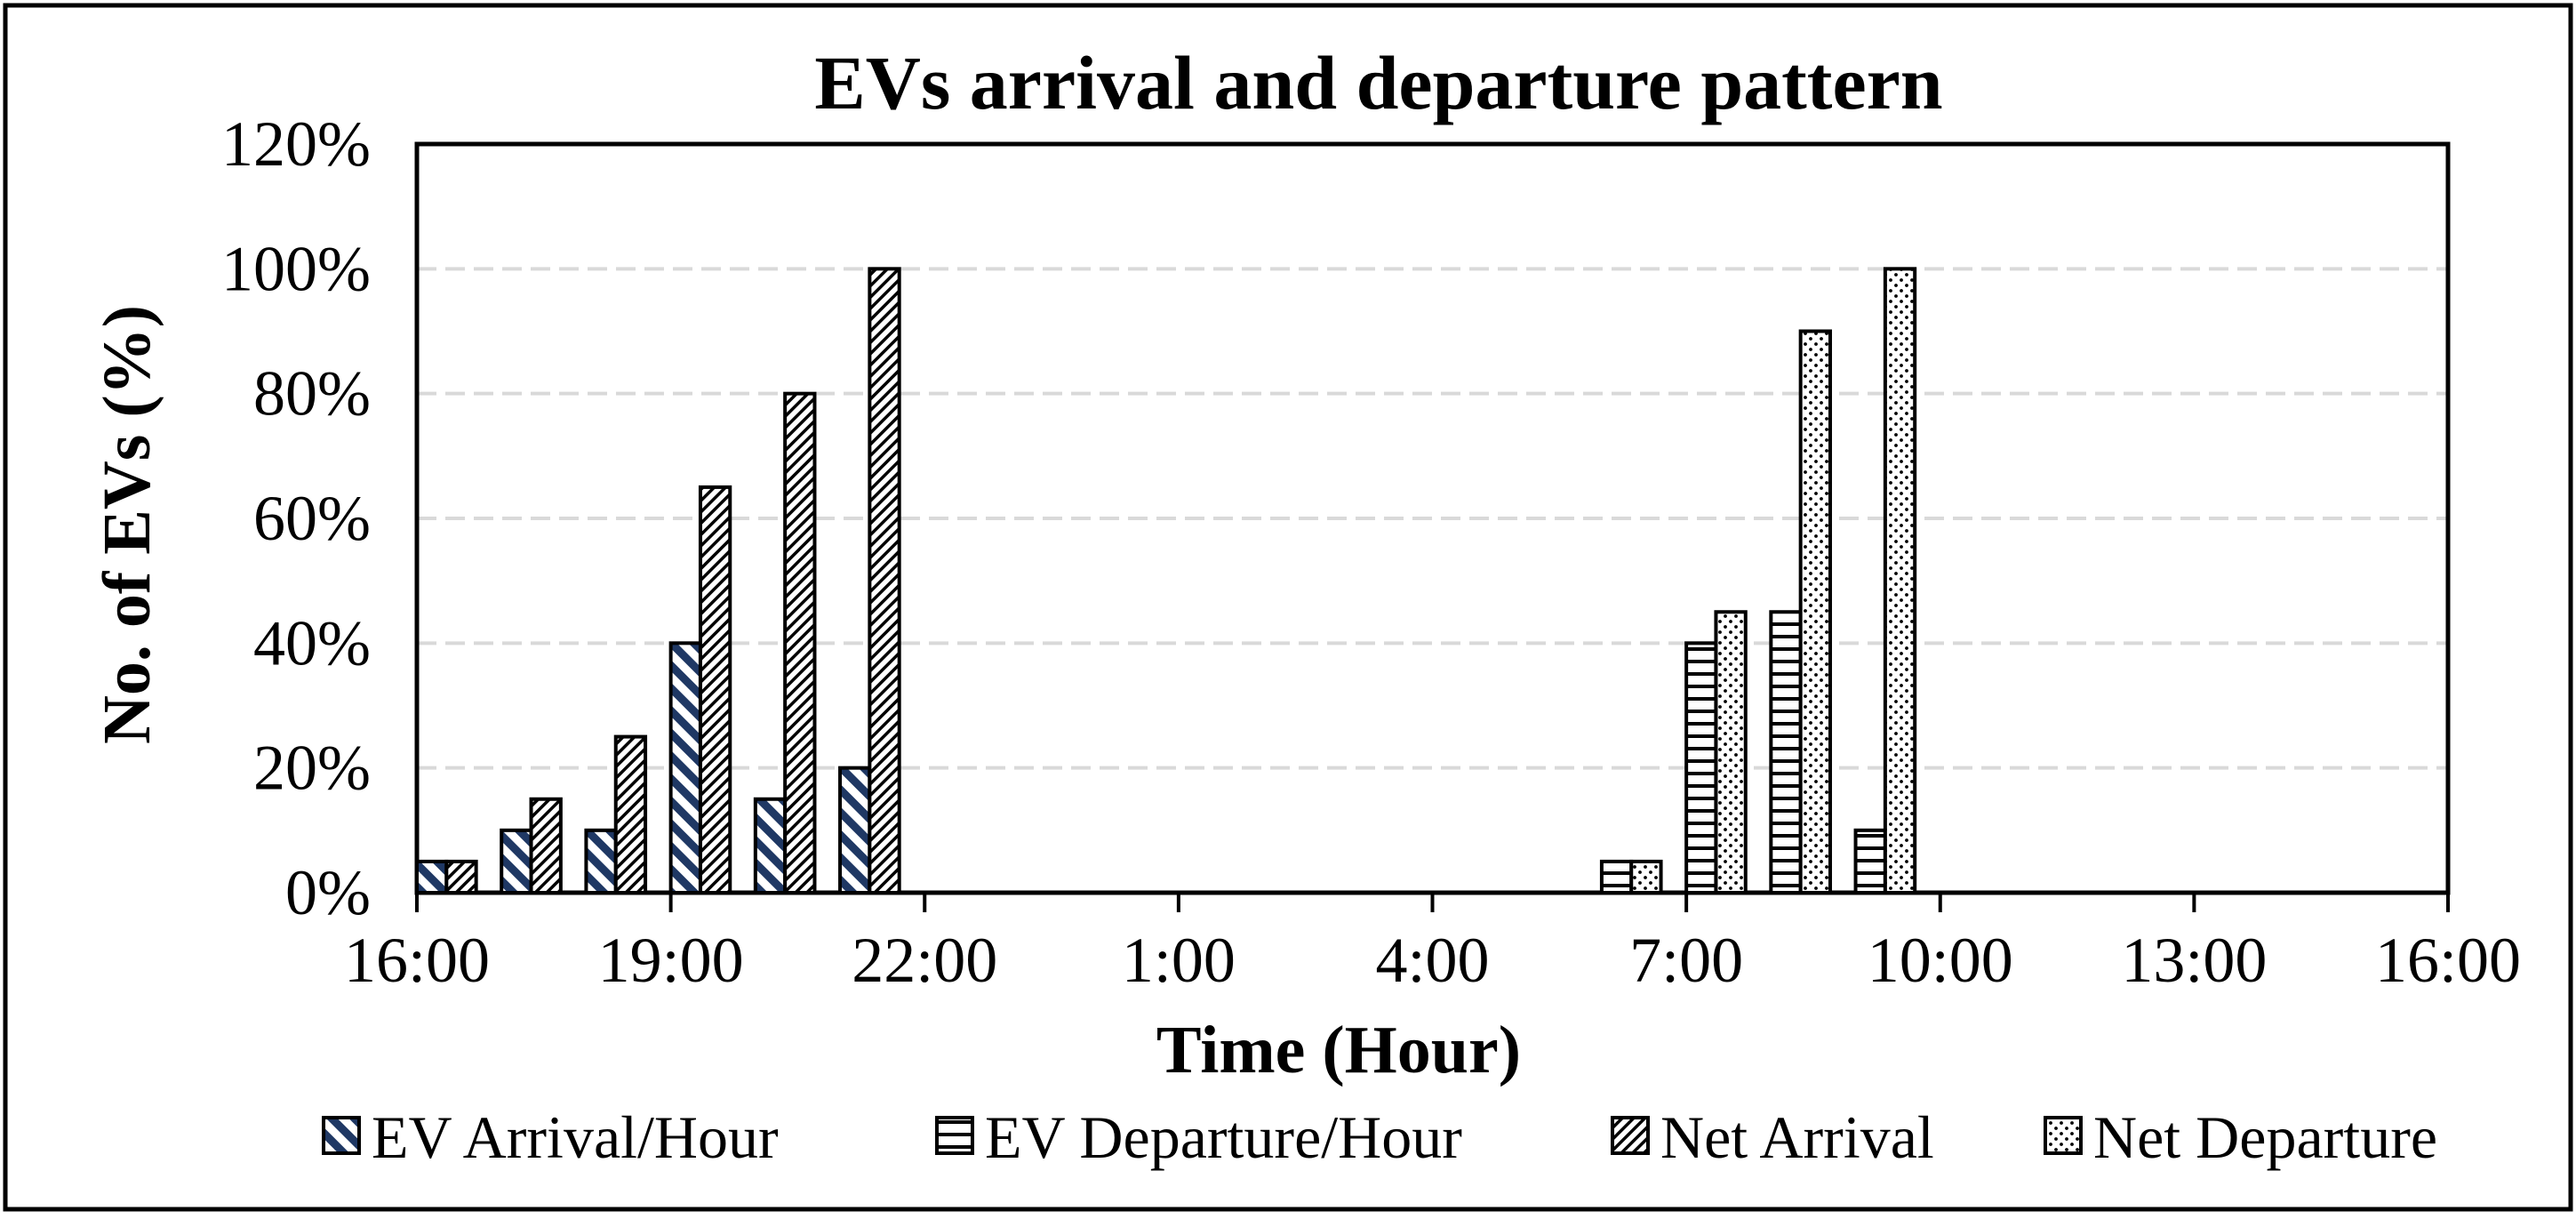 This screenshot has height=1219, width=2576. I want to click on x-tick-label: 13:00, so click(2194, 960).